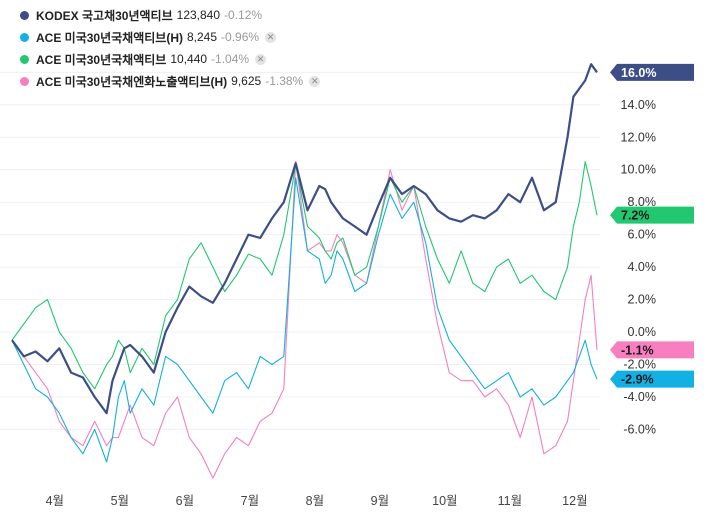 This screenshot has height=522, width=709. What do you see at coordinates (635, 216) in the screenshot?
I see `end-value-tag-label: 7.2%` at bounding box center [635, 216].